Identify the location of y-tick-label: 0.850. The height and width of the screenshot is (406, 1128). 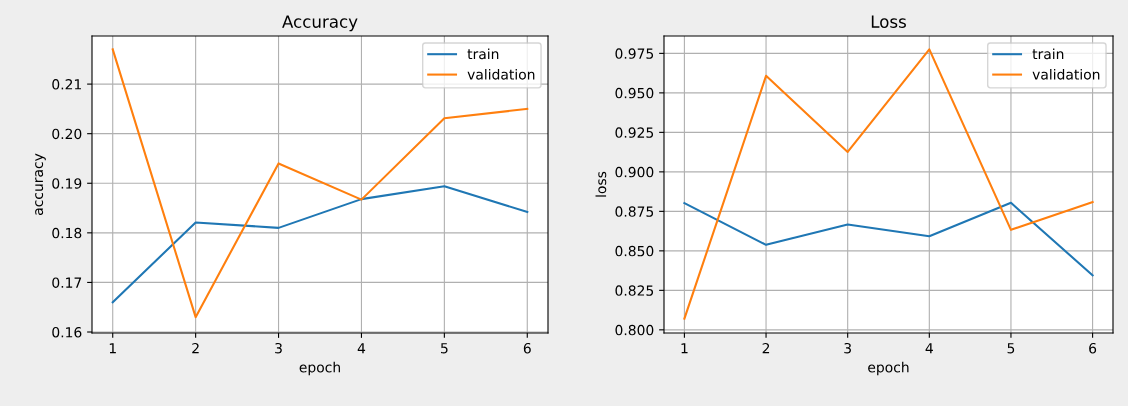
(634, 251).